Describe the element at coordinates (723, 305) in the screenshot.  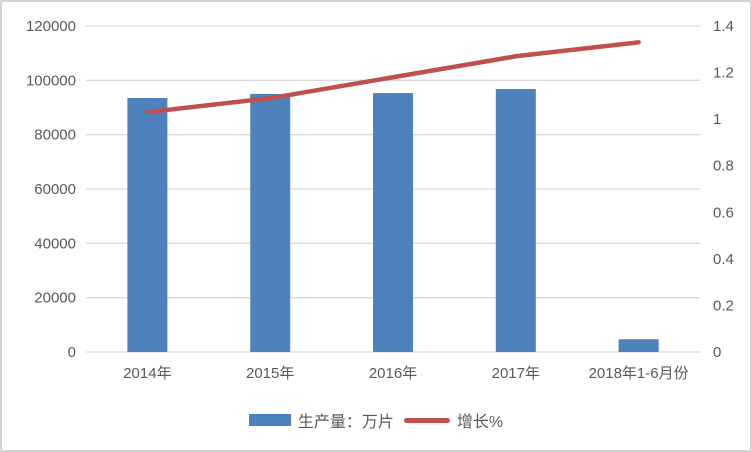
I see `right-axis-tick-label: 0.2` at that location.